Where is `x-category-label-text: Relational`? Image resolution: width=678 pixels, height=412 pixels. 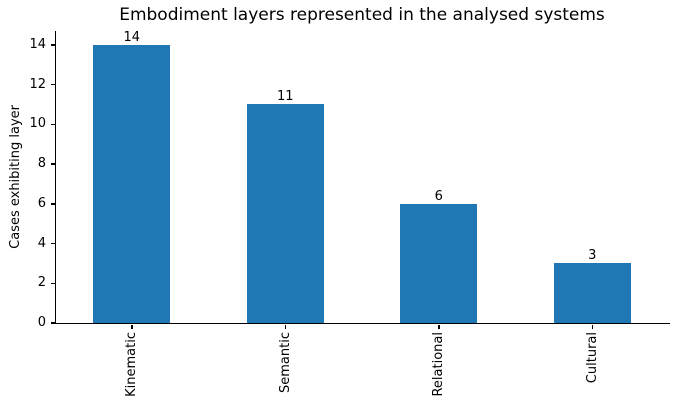 x-category-label-text: Relational is located at coordinates (439, 364).